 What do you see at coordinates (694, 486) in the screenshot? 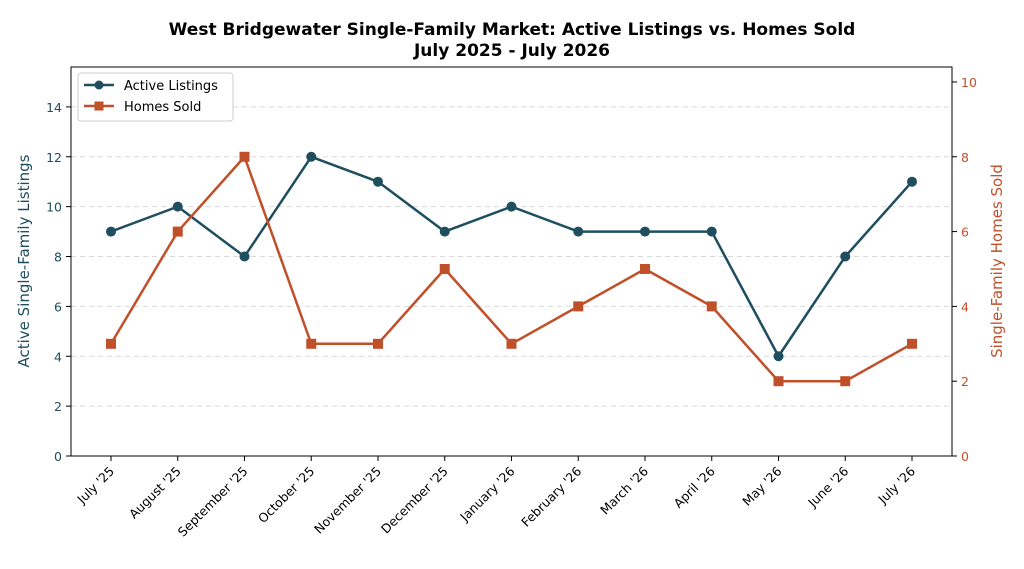
I see `x-tick-label: April '26` at bounding box center [694, 486].